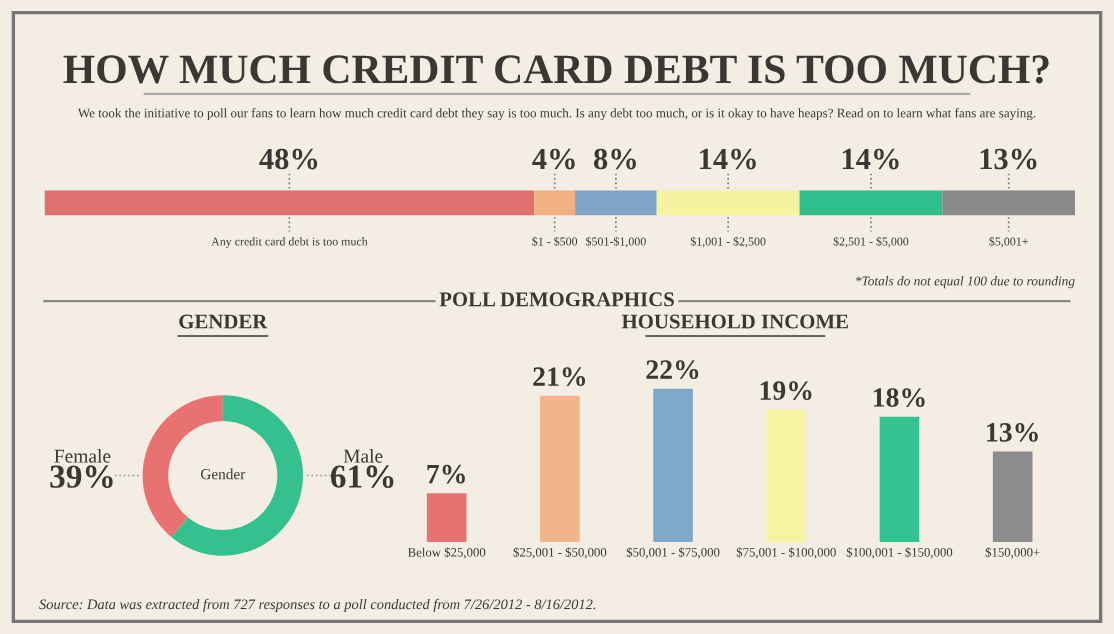 This screenshot has width=1114, height=634. Describe the element at coordinates (446, 474) in the screenshot. I see `data-label: 7%` at that location.